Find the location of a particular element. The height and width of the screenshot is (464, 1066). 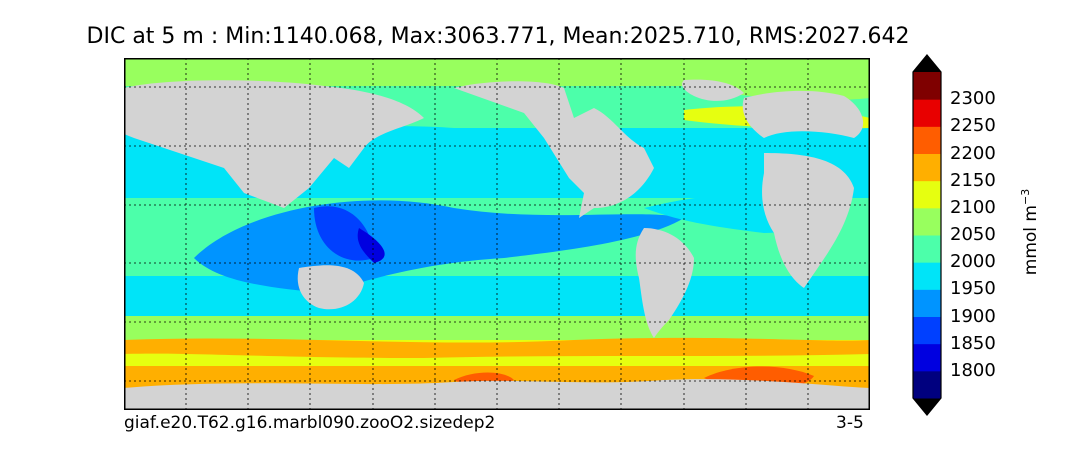

land-north-america is located at coordinates (554, 149).